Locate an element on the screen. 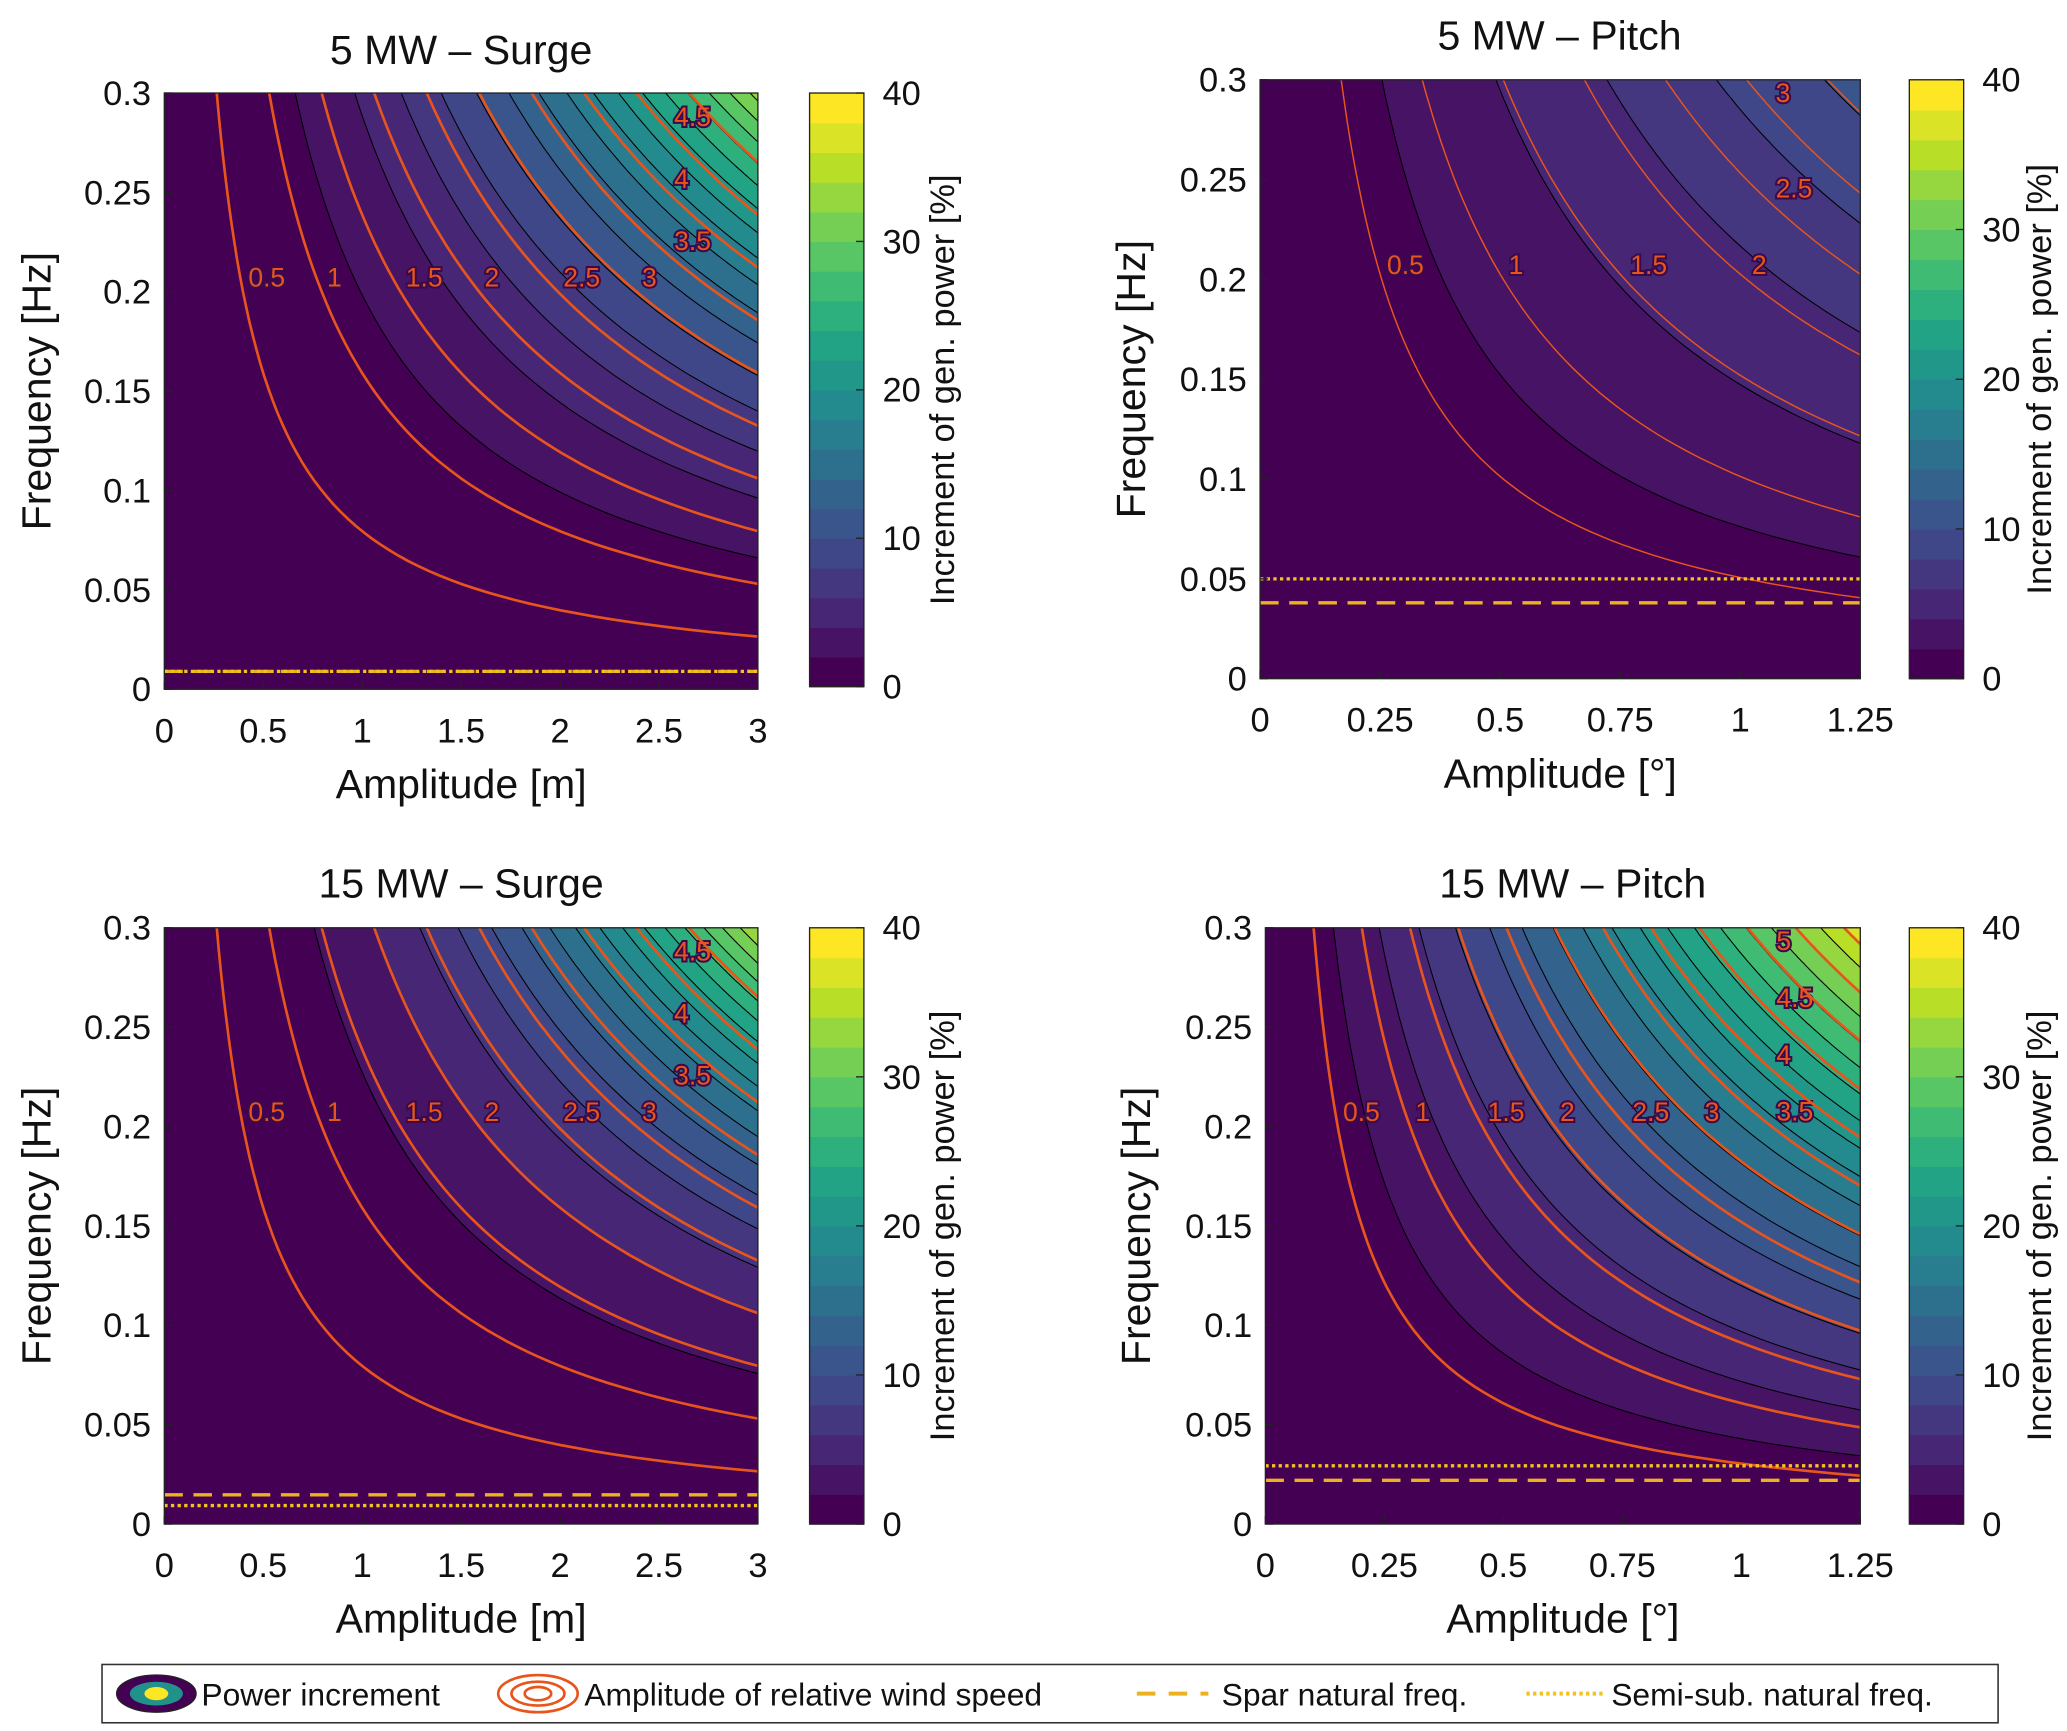  y-axis-label: Frequency [Hz] is located at coordinates (36, 391).